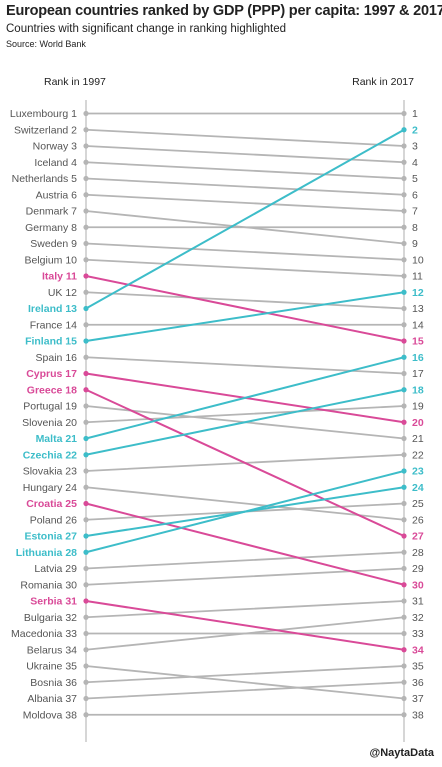 The image size is (442, 767). I want to click on slope-line-bosnia, so click(245, 674).